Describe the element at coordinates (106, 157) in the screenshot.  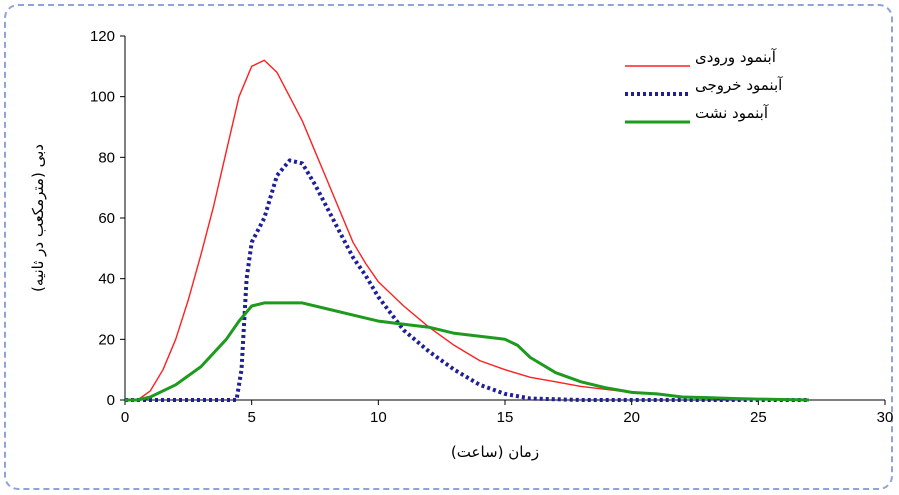
I see `y-tick-label: 80` at that location.